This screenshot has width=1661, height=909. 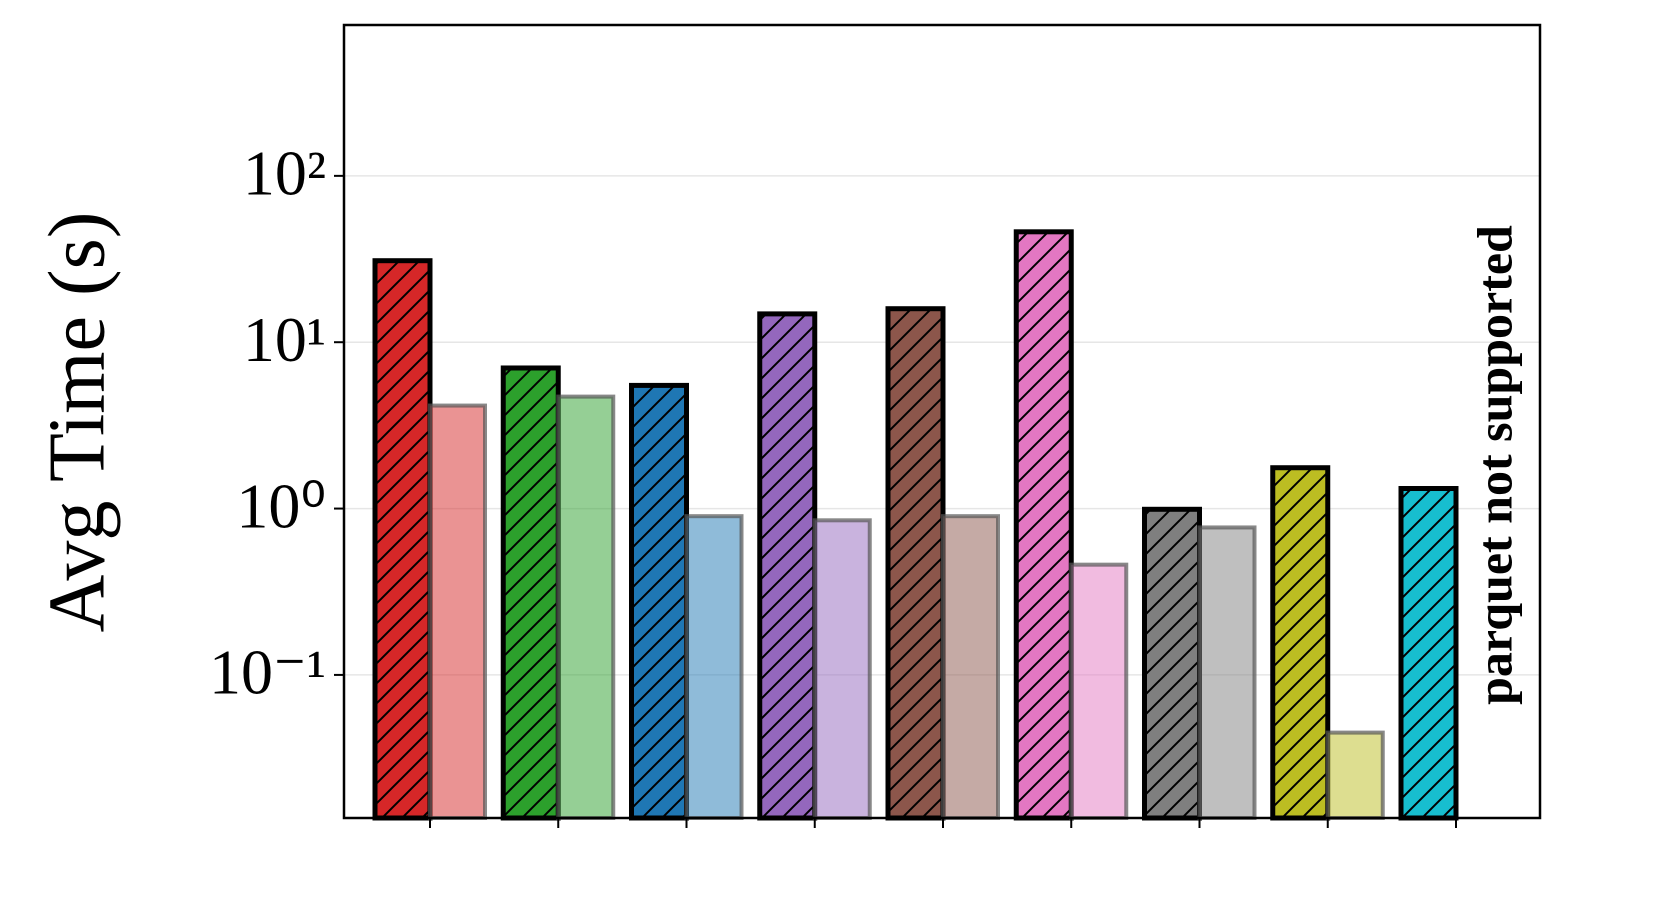 What do you see at coordinates (281, 505) in the screenshot?
I see `y-tick-label: 10⁰` at bounding box center [281, 505].